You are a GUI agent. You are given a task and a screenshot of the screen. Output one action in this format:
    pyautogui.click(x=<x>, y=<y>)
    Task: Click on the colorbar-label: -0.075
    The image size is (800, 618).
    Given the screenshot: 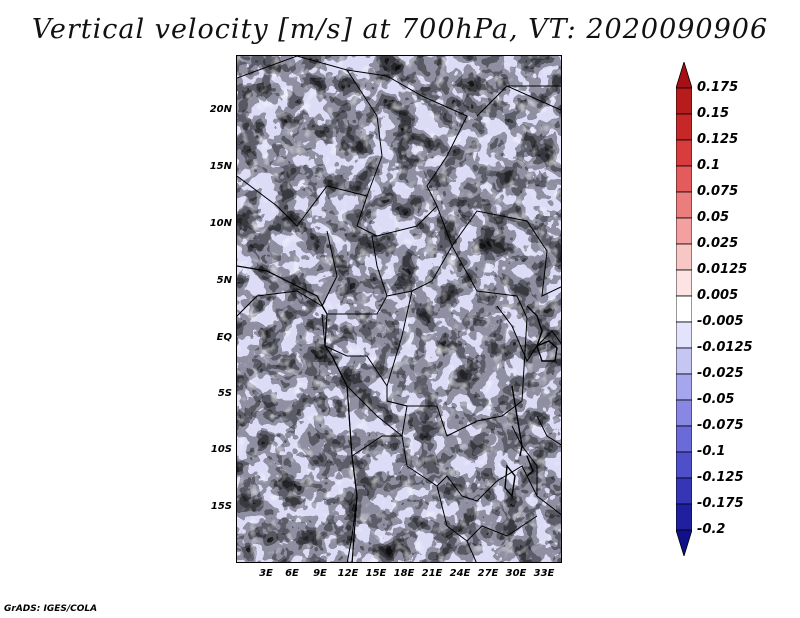 What is the action you would take?
    pyautogui.click(x=720, y=425)
    